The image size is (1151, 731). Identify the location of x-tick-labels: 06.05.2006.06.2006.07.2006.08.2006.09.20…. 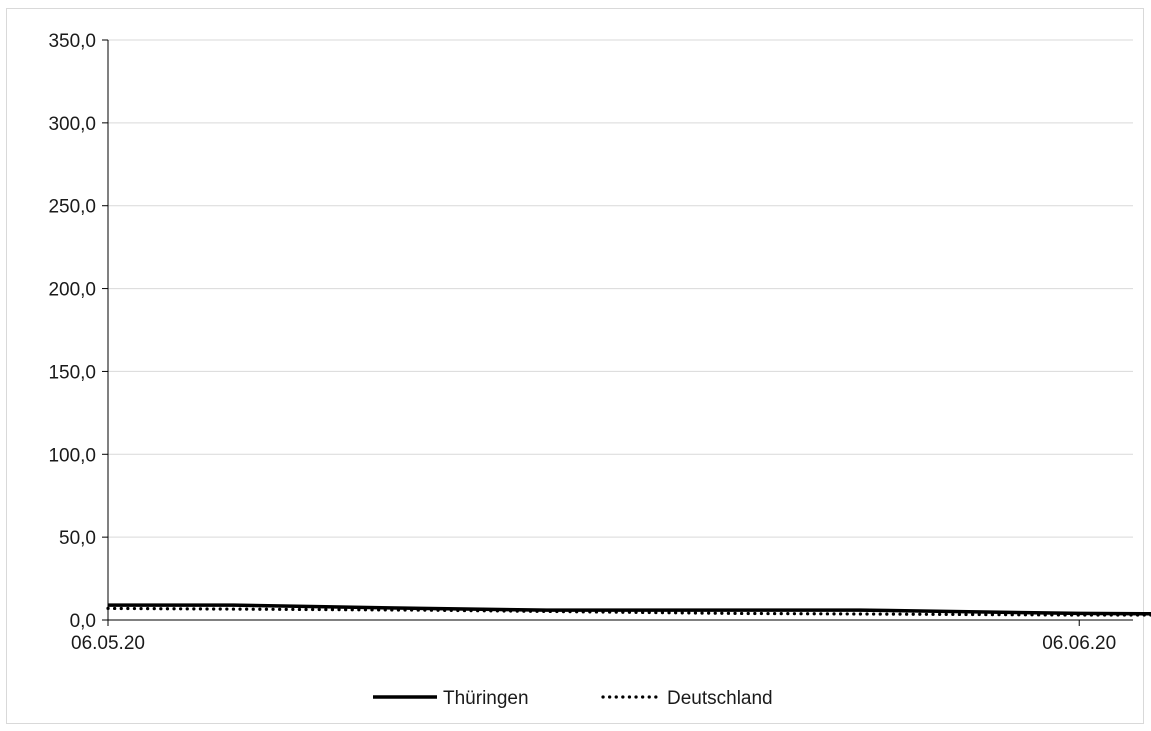
(593, 643).